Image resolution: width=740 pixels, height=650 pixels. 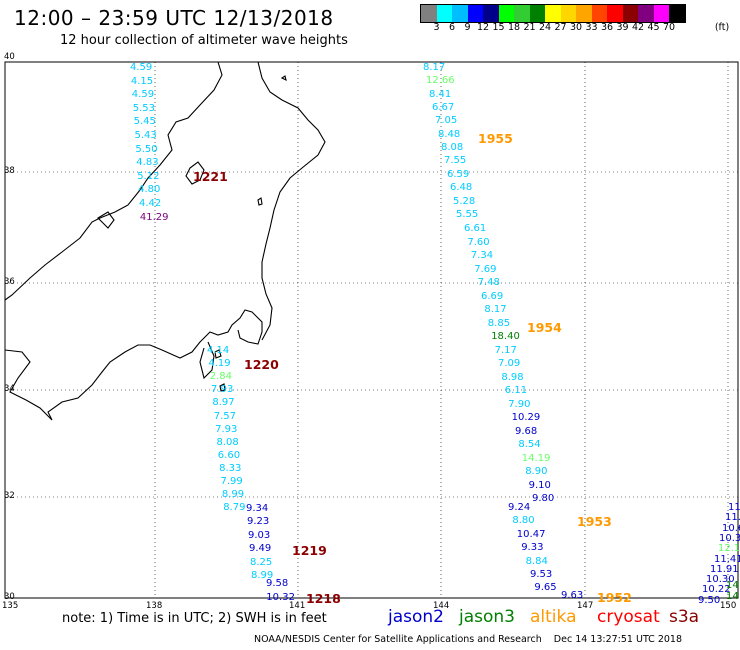 I want to click on wave-height-reading: 5.28, so click(x=464, y=201).